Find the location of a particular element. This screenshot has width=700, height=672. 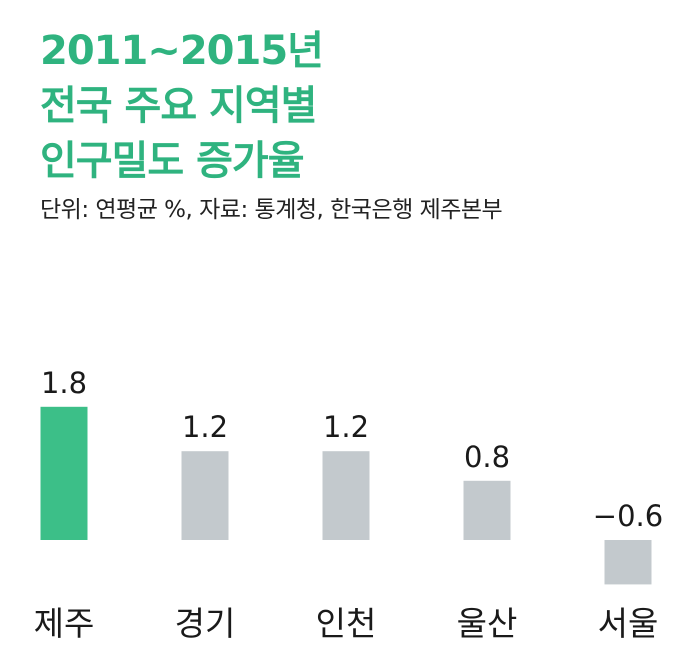

category-label-5: 서울 is located at coordinates (628, 623).